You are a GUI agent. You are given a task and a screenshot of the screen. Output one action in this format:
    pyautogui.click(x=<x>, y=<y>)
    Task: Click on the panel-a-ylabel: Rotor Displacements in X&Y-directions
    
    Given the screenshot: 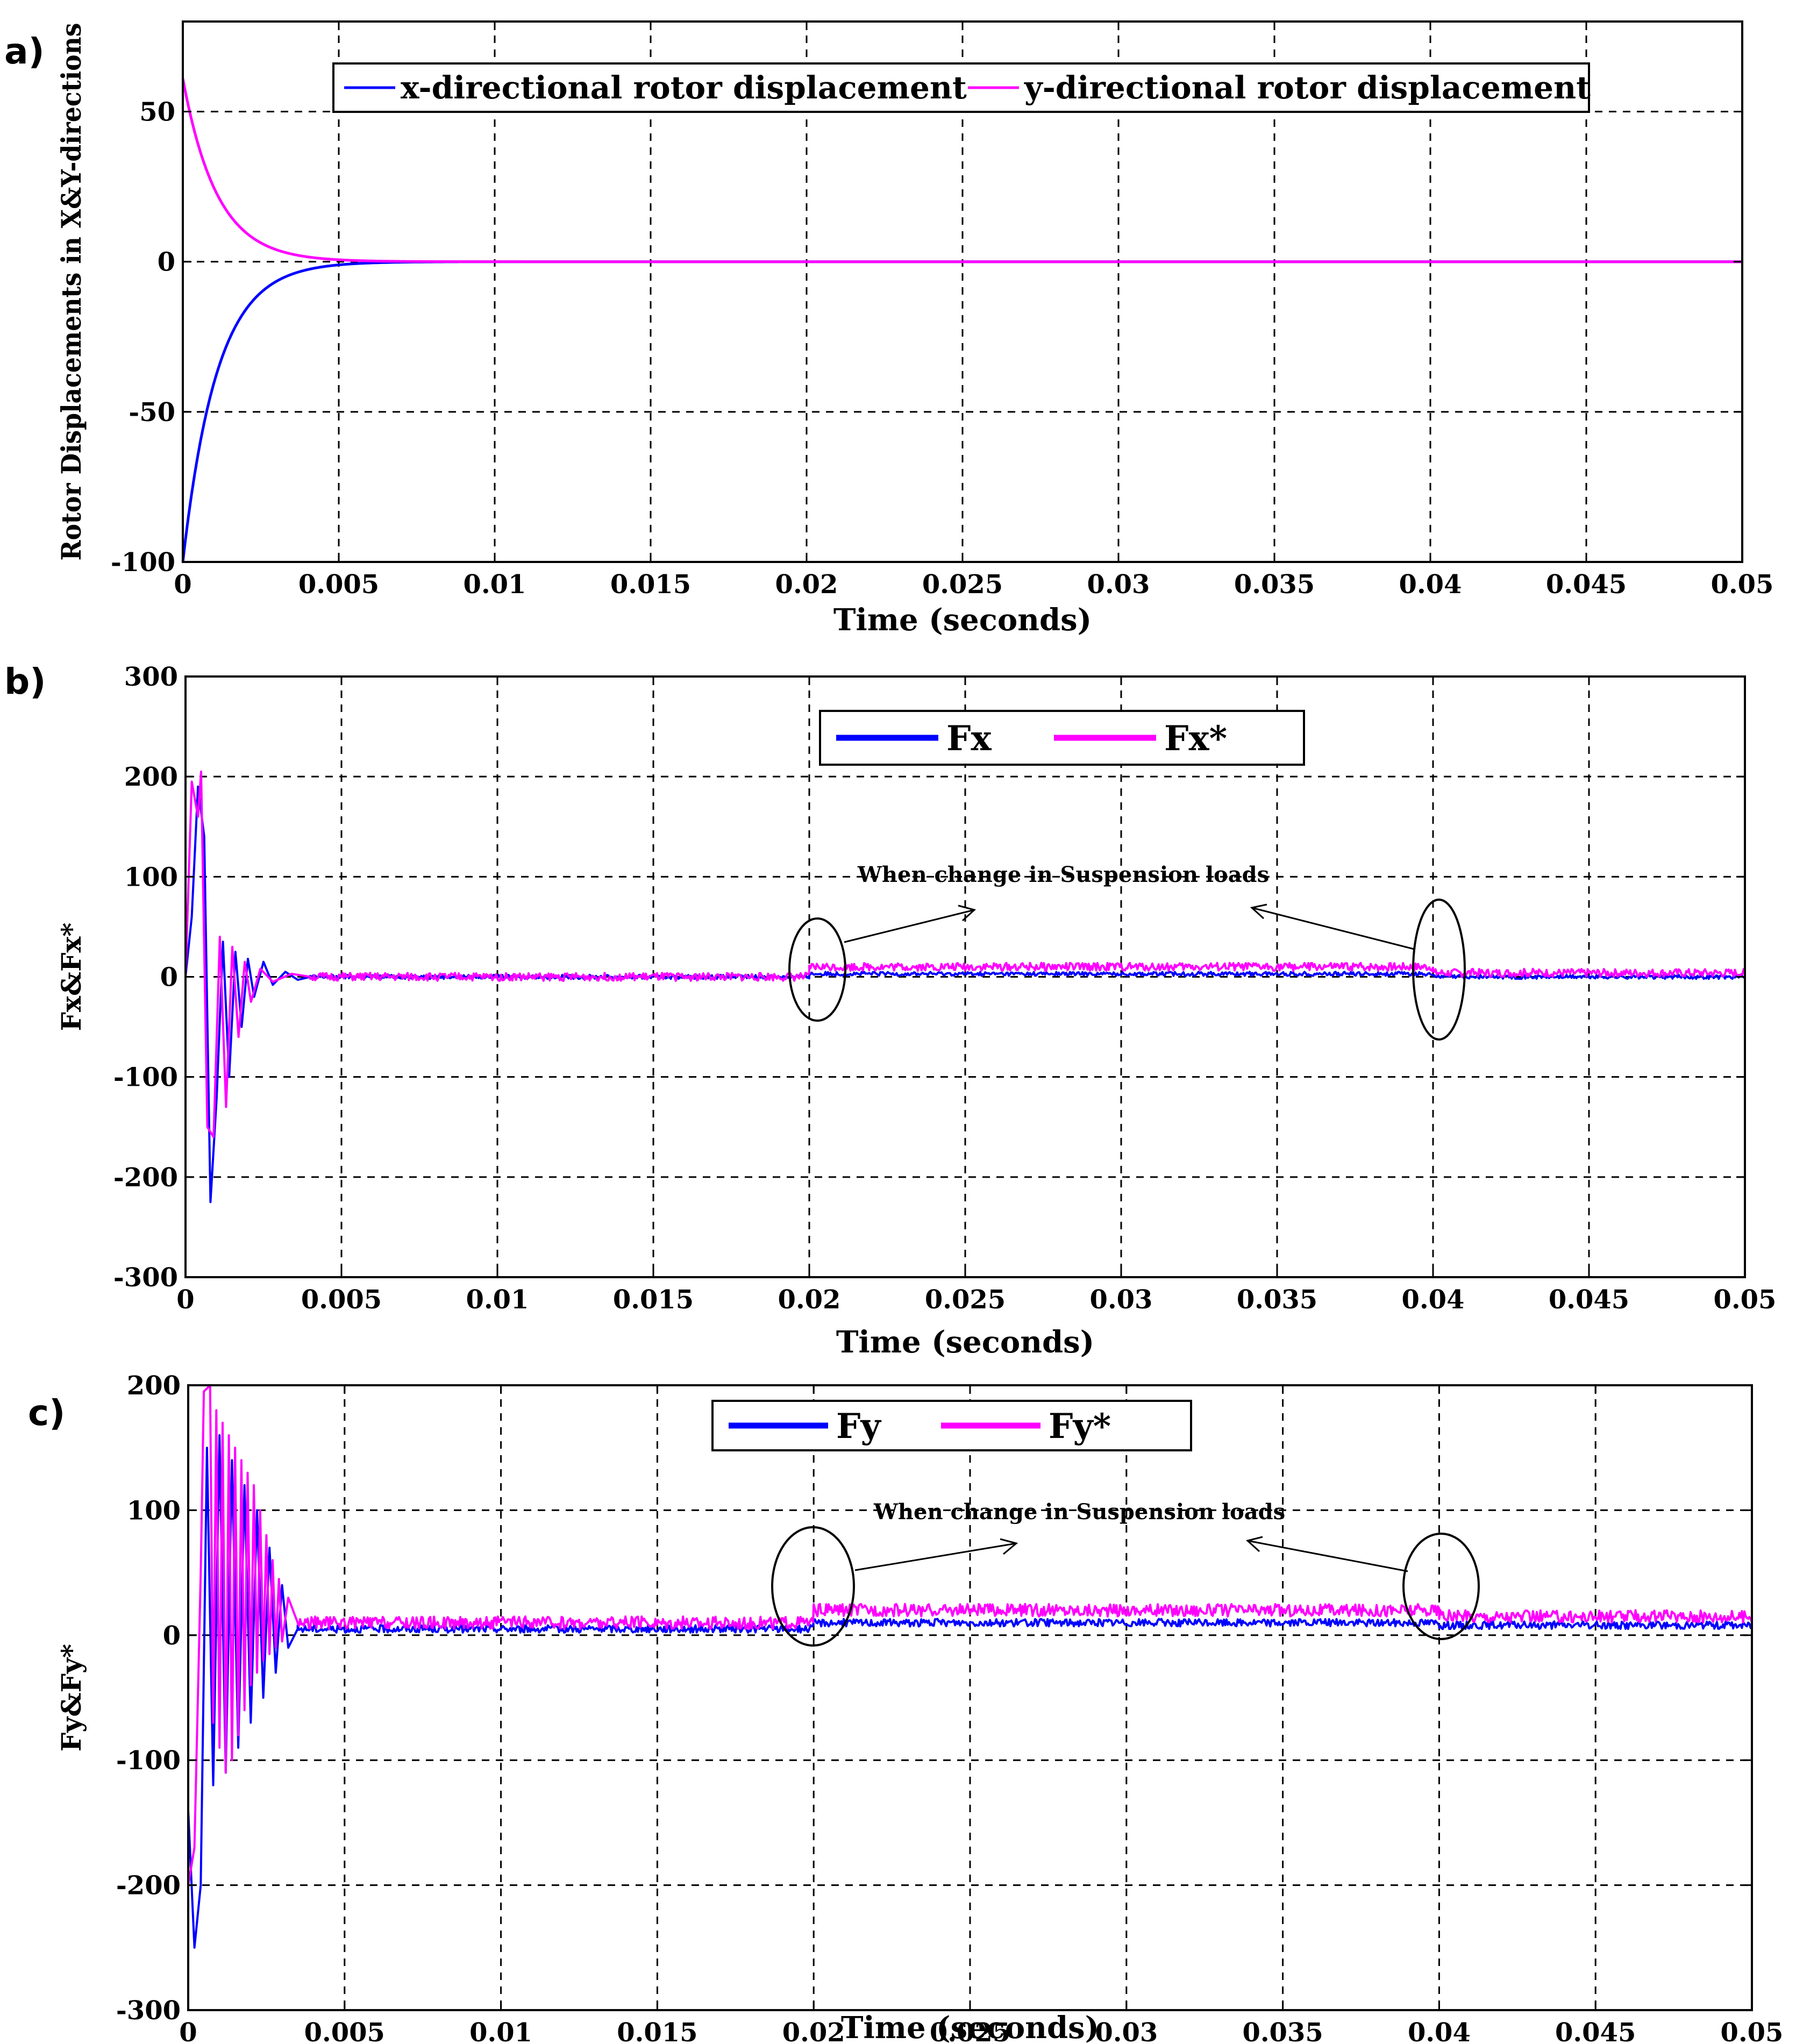 What is the action you would take?
    pyautogui.click(x=71, y=292)
    